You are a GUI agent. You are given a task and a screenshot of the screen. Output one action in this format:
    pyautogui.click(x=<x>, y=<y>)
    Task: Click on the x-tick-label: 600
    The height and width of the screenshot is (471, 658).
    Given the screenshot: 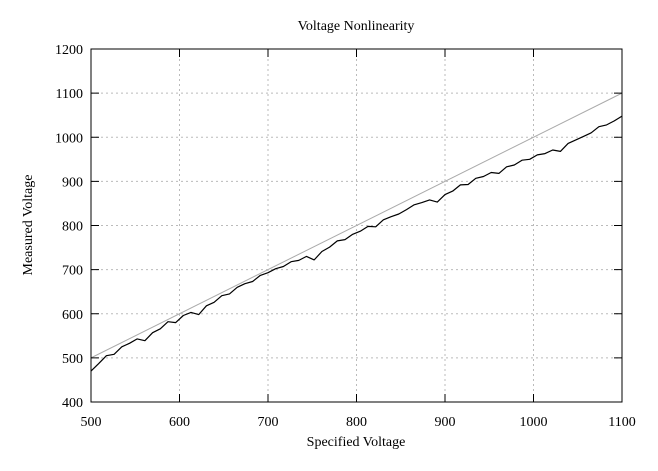 What is the action you would take?
    pyautogui.click(x=179, y=422)
    